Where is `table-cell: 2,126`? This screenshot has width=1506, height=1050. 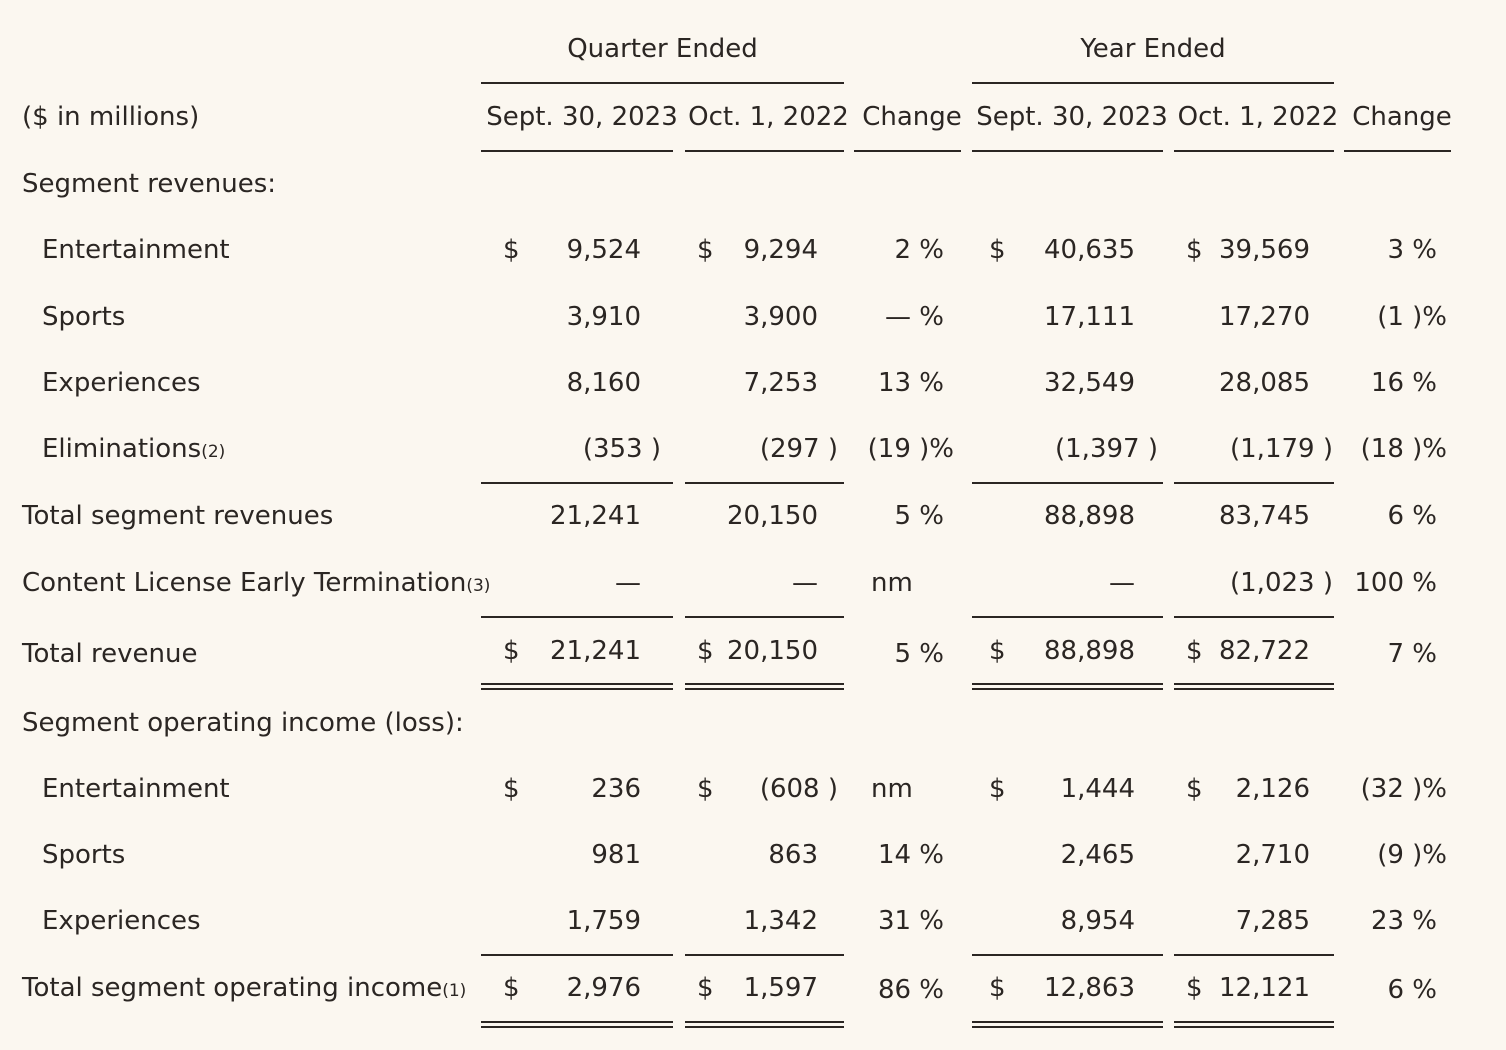 table-cell: 2,126 is located at coordinates (1272, 789).